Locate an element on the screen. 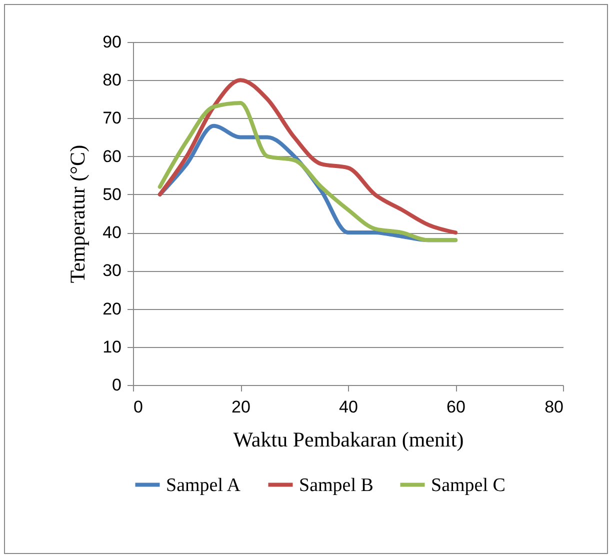 The height and width of the screenshot is (560, 614). y-tick-label: 80 is located at coordinates (112, 80).